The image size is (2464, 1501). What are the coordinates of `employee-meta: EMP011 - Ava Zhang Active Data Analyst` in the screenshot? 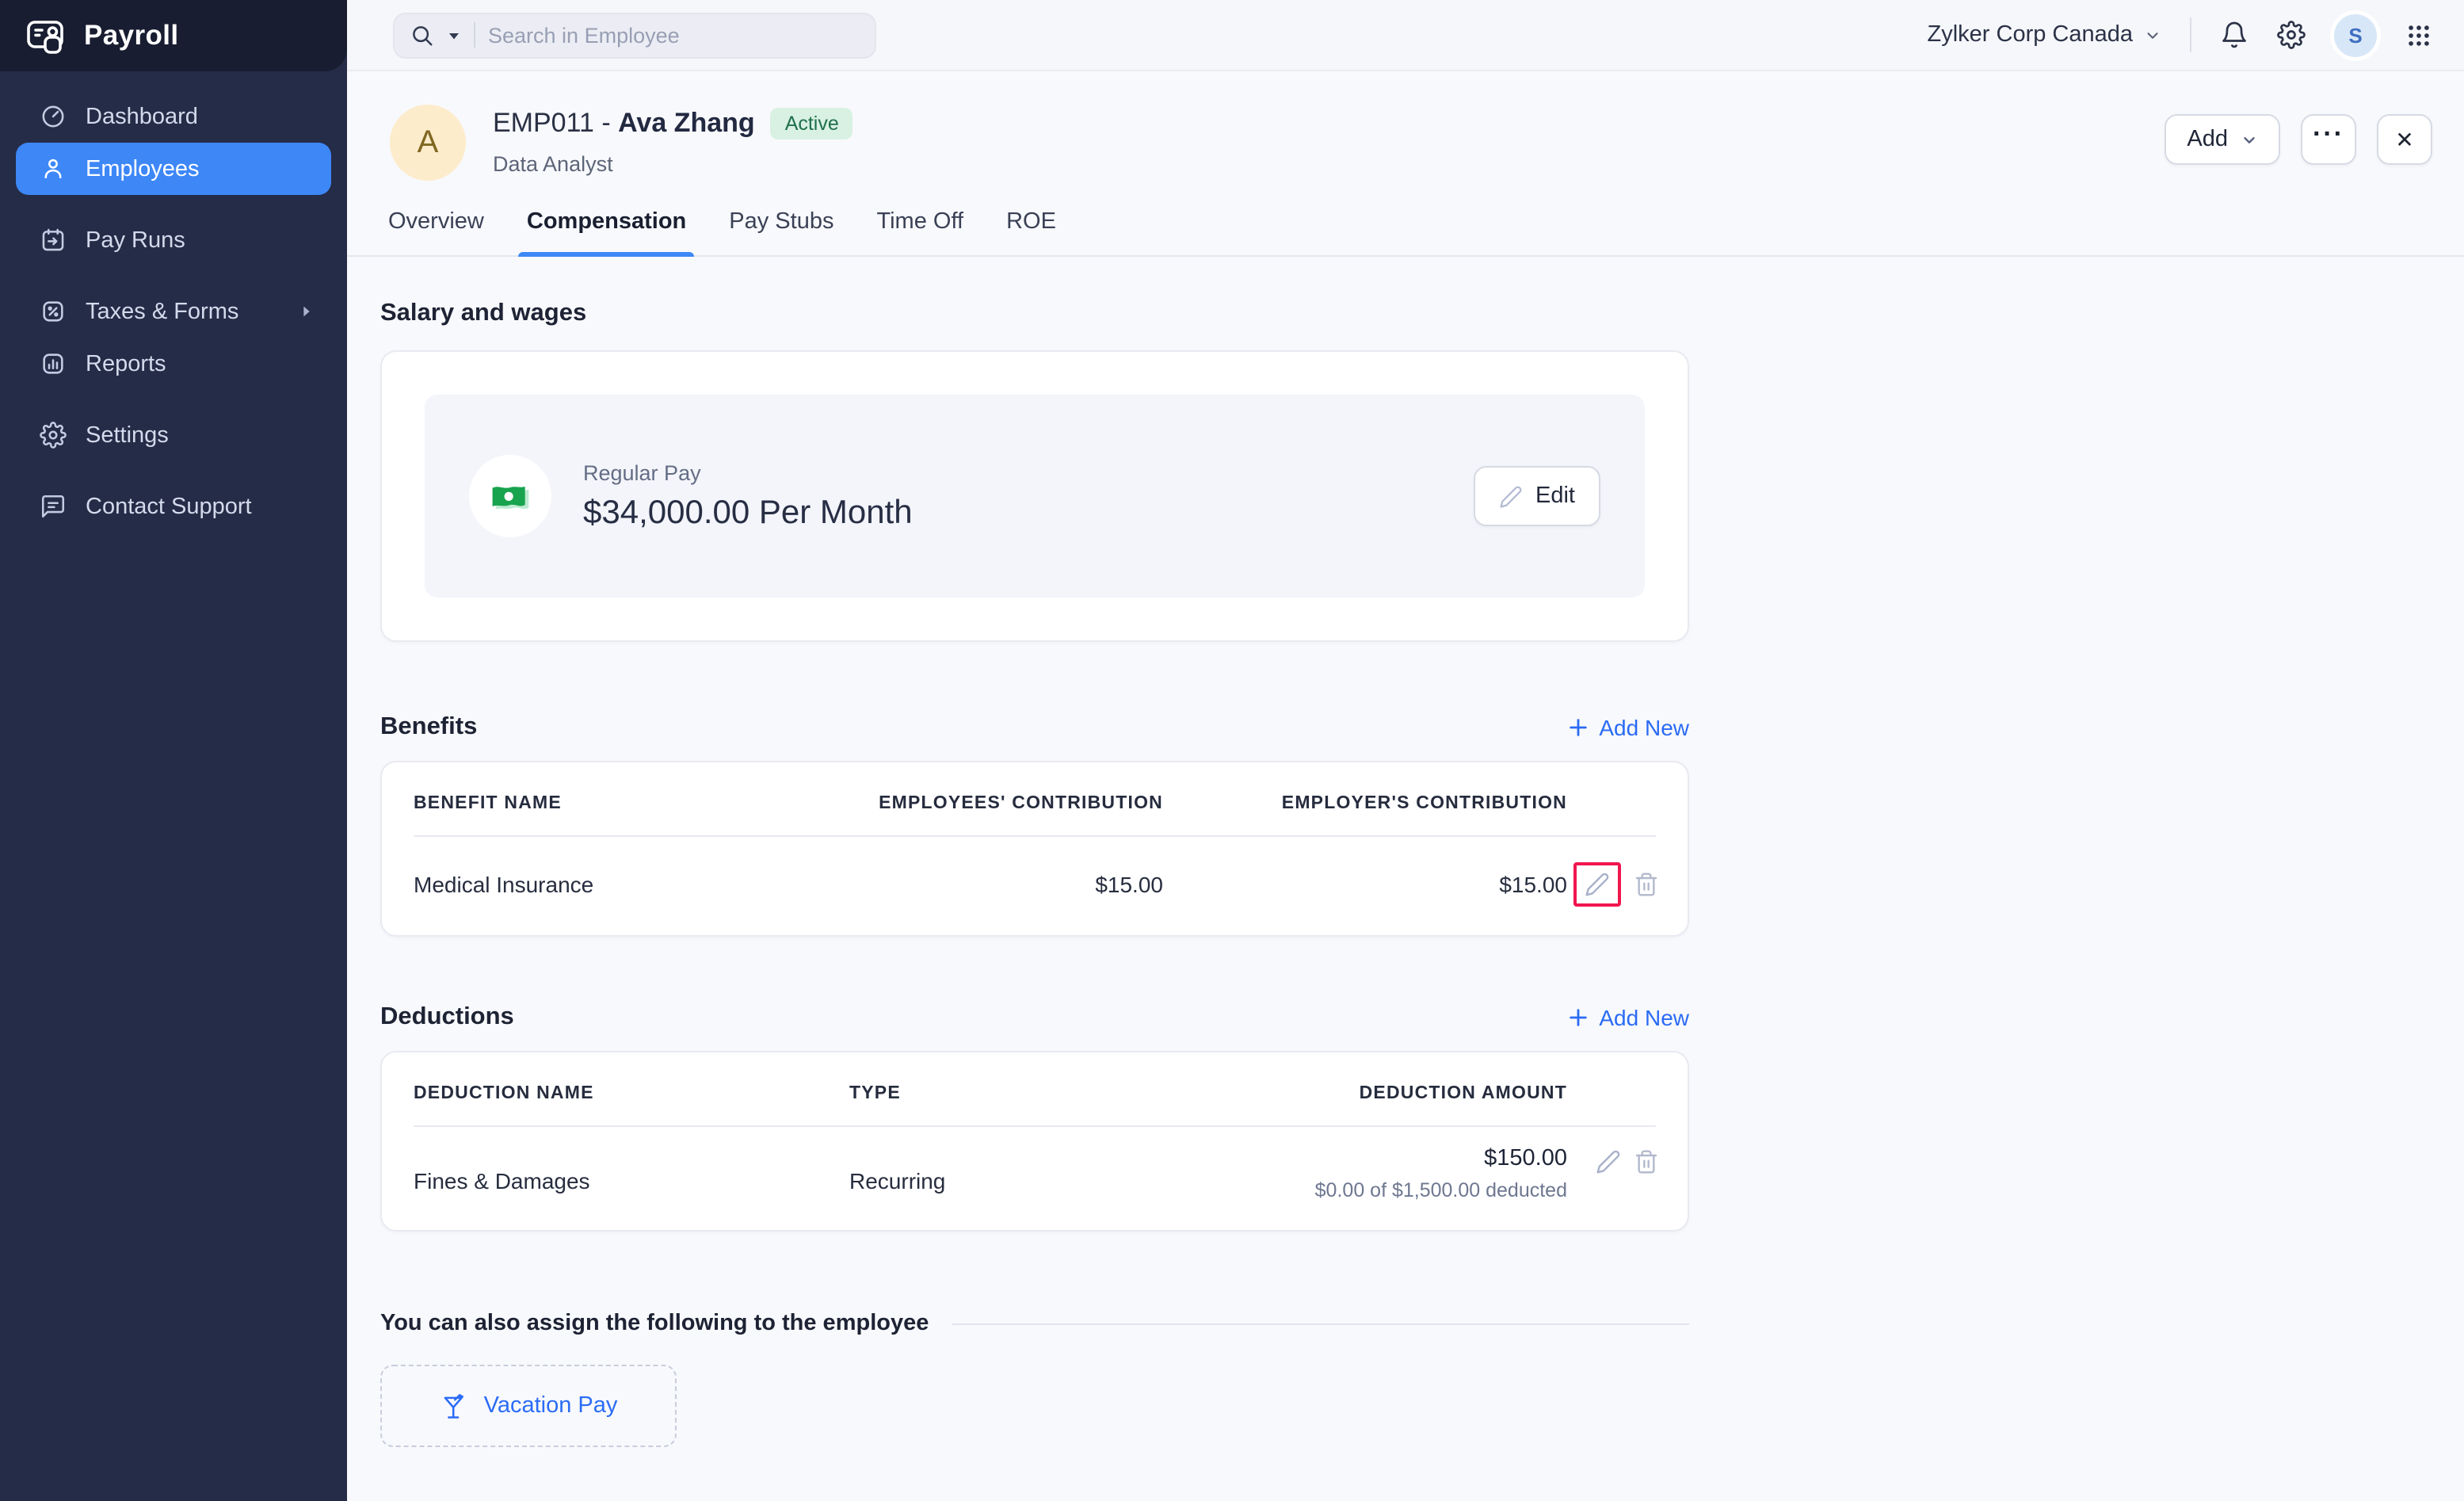 It's located at (673, 140).